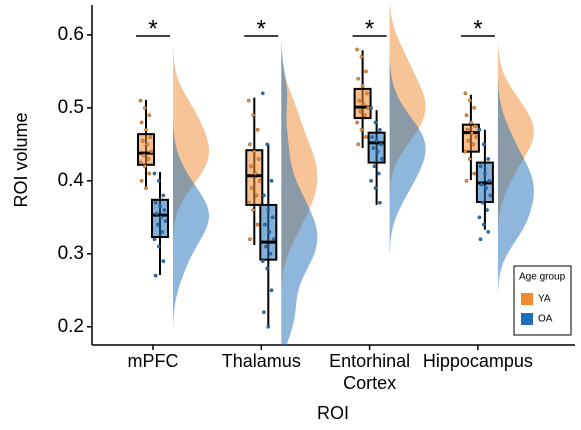 This screenshot has width=581, height=430. I want to click on y-tick-label: 0.2, so click(71, 326).